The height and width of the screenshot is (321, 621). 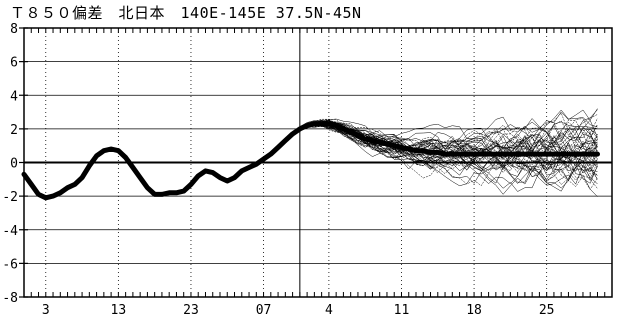 I want to click on x-tick-label: 13, so click(x=119, y=310).